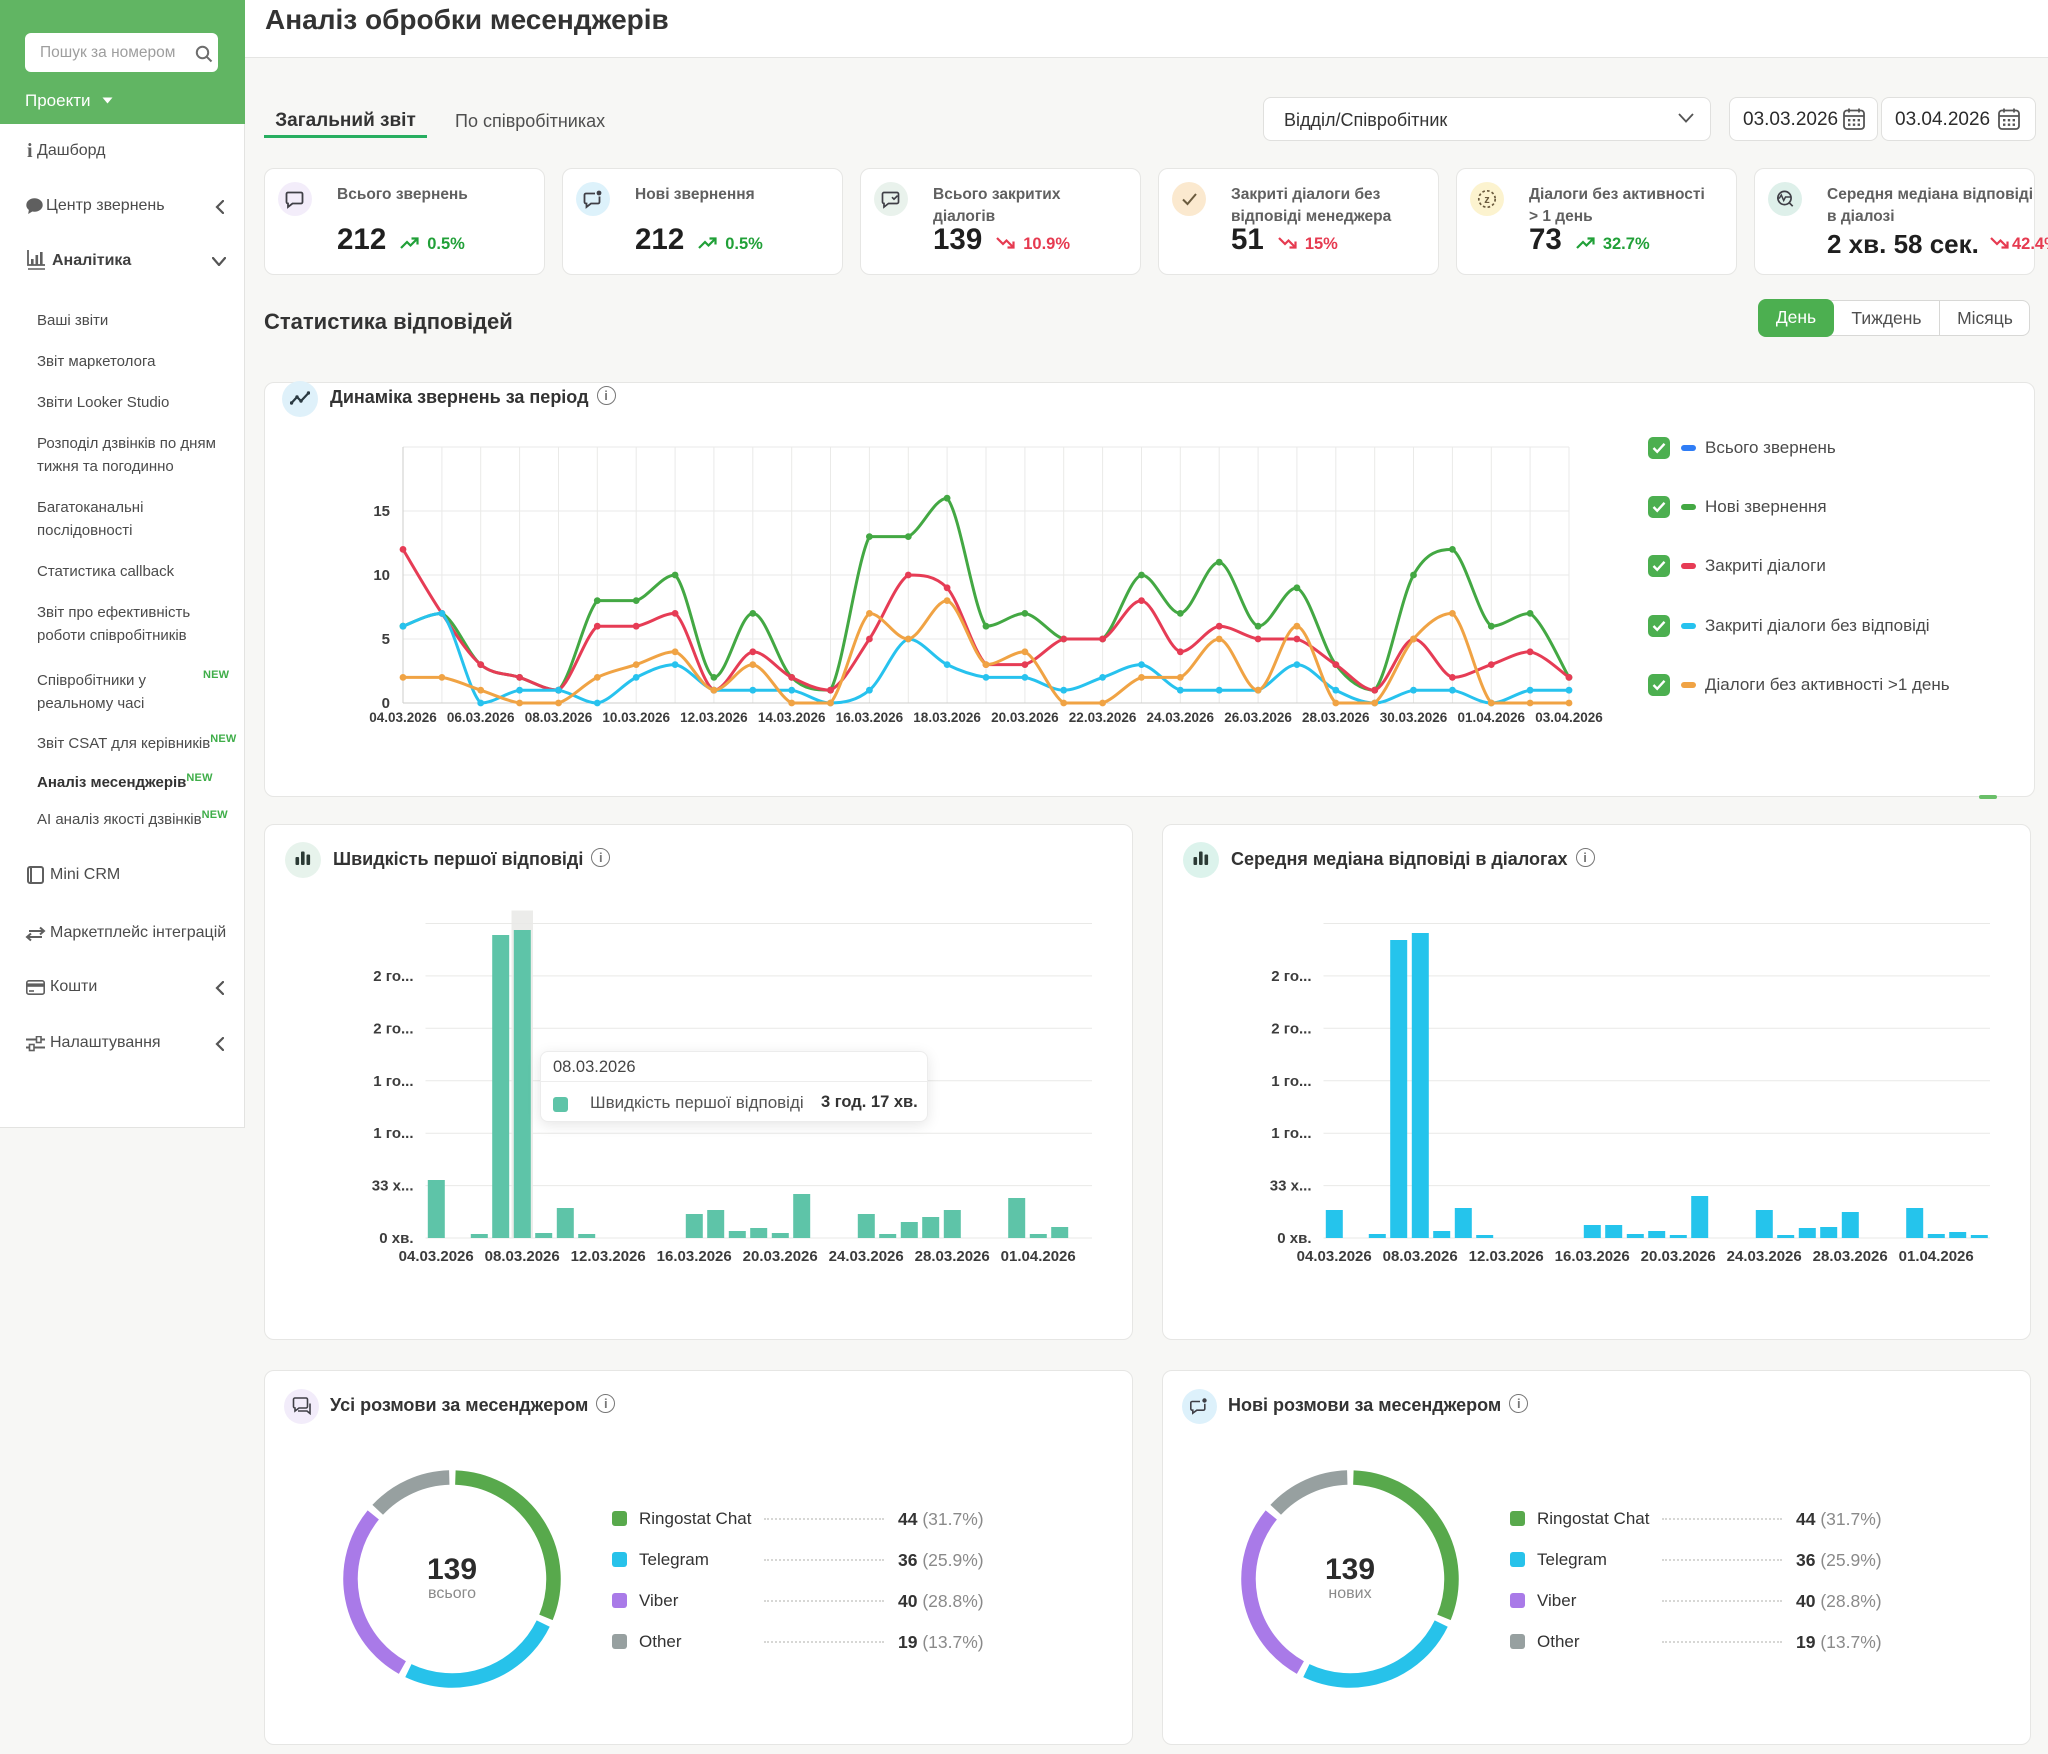  Describe the element at coordinates (481, 717) in the screenshot. I see `svg-text: 06.03.2026` at that location.